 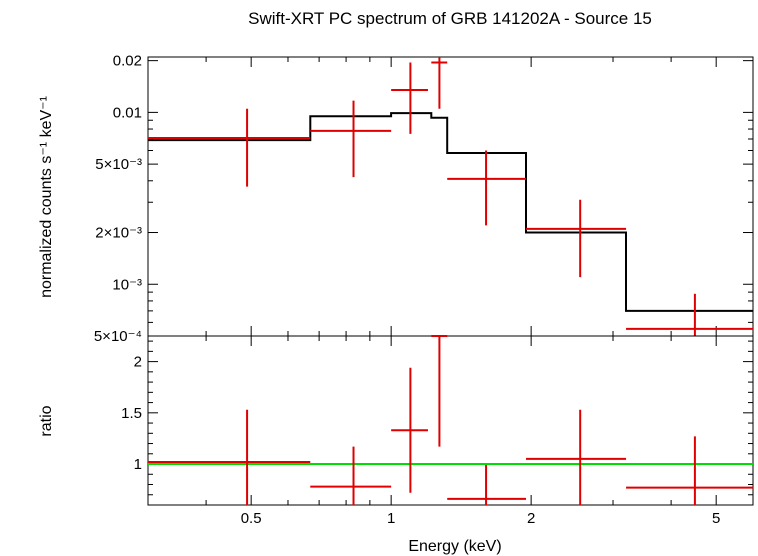 I want to click on x-tick-label: 5, so click(x=716, y=518).